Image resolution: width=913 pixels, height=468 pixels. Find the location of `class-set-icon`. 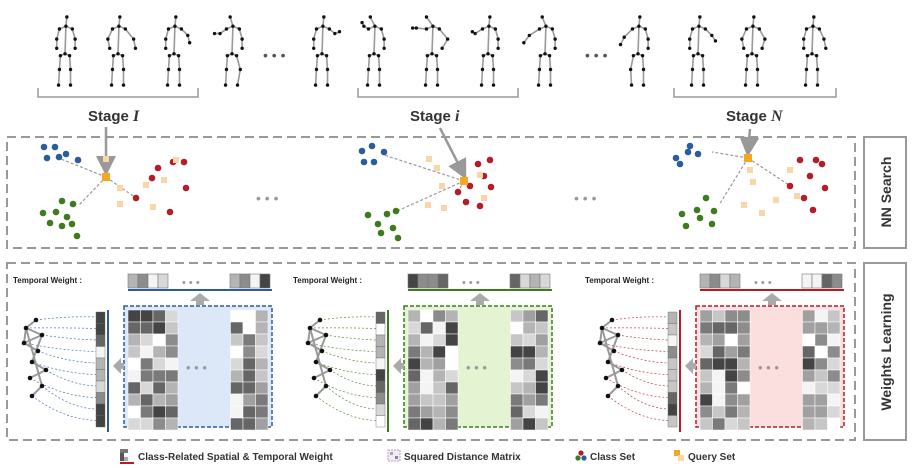

class-set-icon is located at coordinates (581, 455).